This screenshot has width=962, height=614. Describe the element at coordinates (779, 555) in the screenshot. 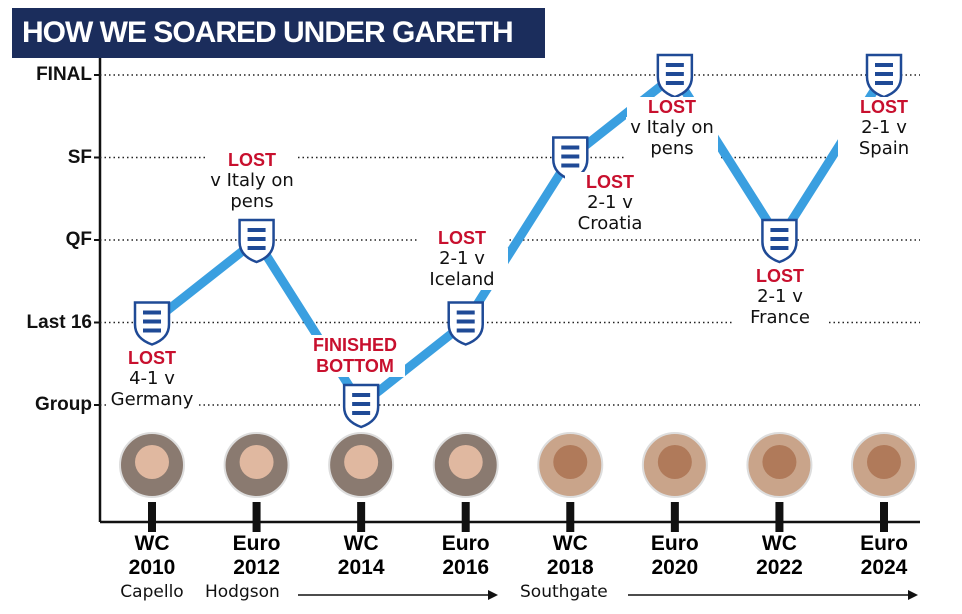

I see `x-tick-label: WC 2022` at that location.